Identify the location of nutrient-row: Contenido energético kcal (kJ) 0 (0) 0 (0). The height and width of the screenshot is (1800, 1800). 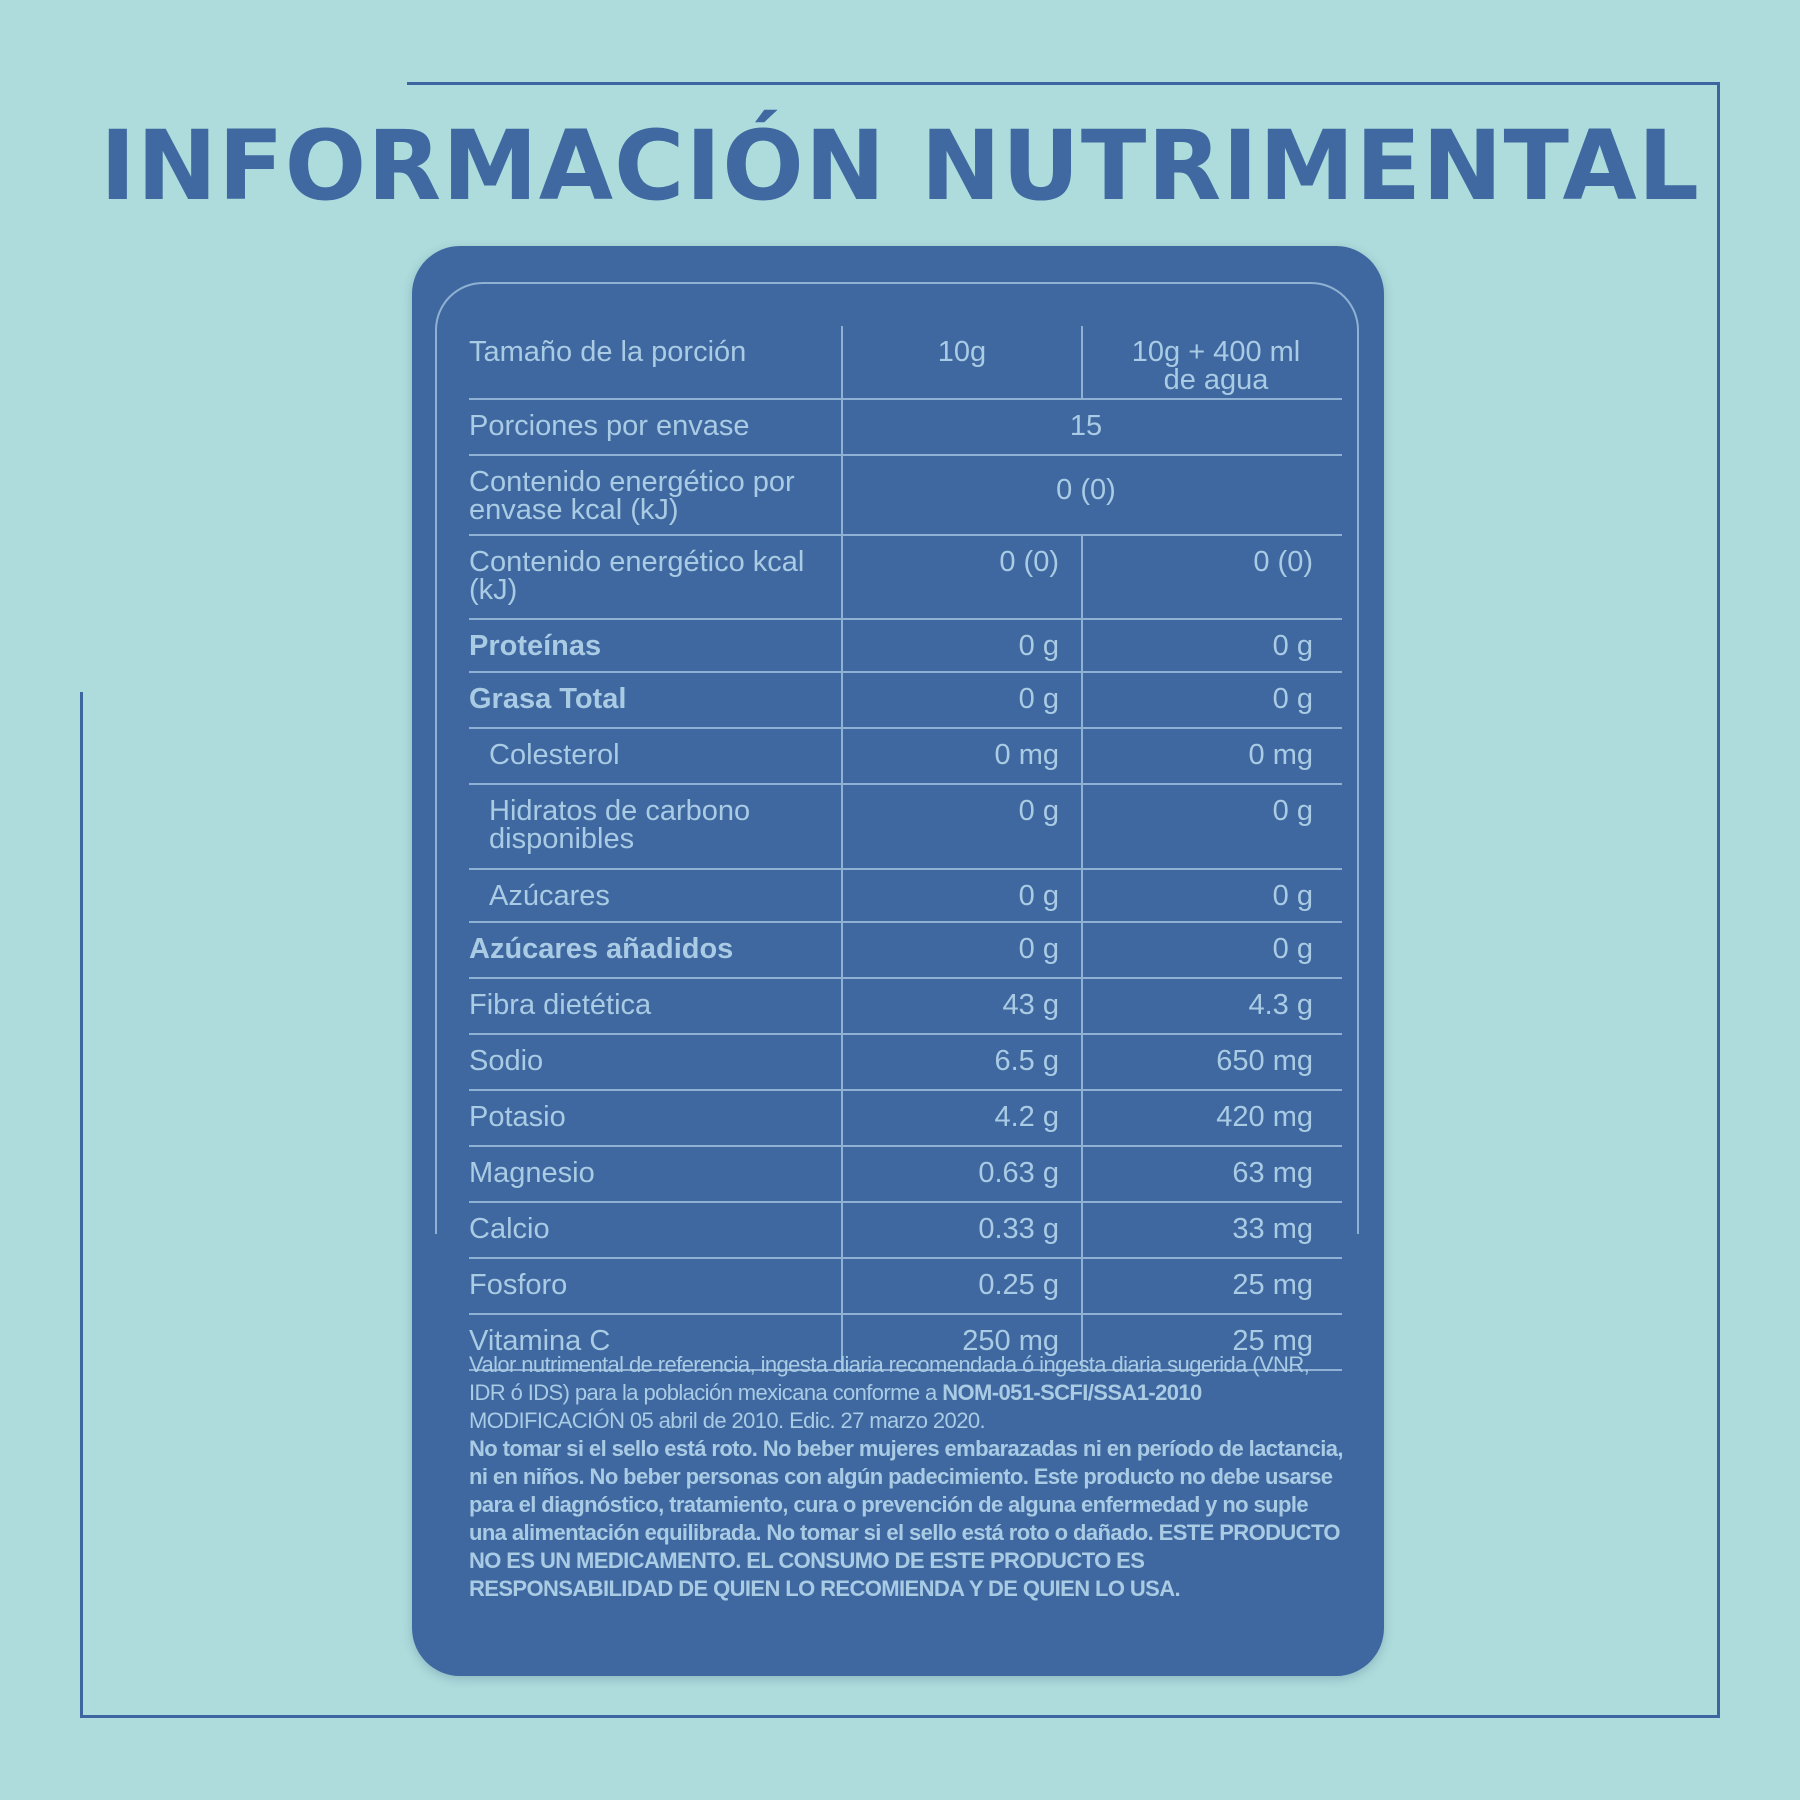
(905, 578).